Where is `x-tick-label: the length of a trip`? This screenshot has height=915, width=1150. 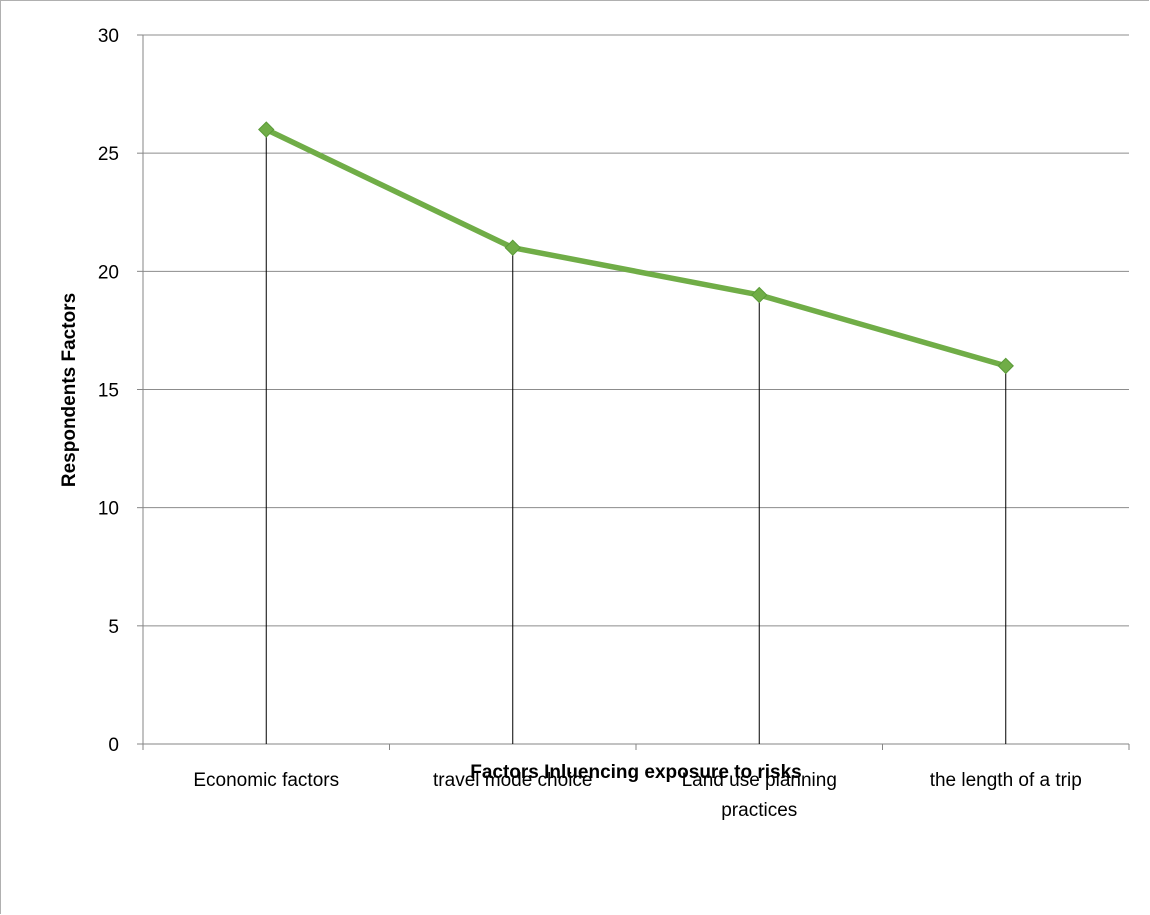
x-tick-label: the length of a trip is located at coordinates (1006, 780).